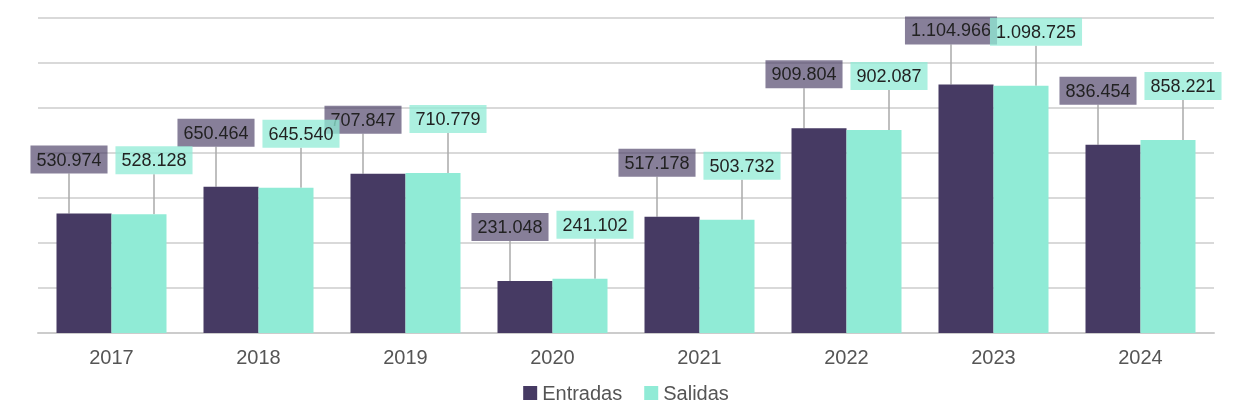 The height and width of the screenshot is (417, 1252). What do you see at coordinates (510, 227) in the screenshot?
I see `data-label: 231.048` at bounding box center [510, 227].